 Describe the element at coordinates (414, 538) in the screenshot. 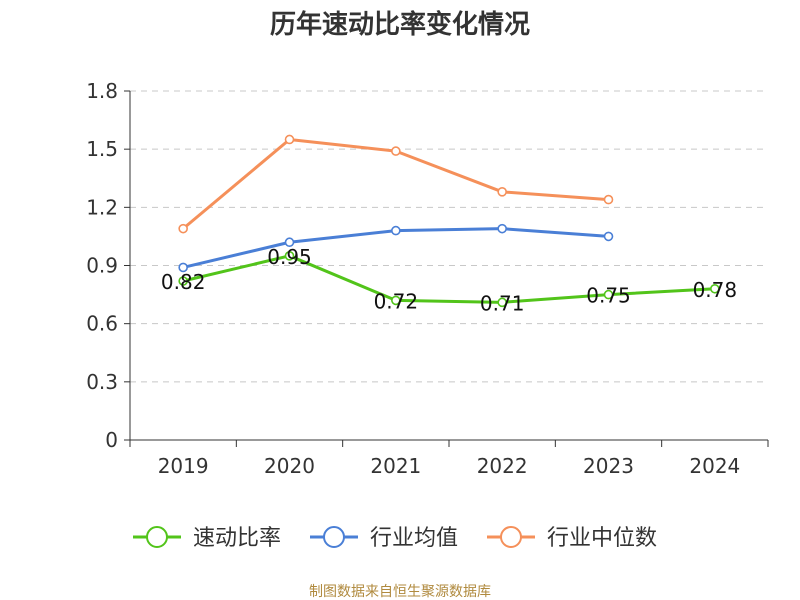

I see `legend-label: 行业均值` at that location.